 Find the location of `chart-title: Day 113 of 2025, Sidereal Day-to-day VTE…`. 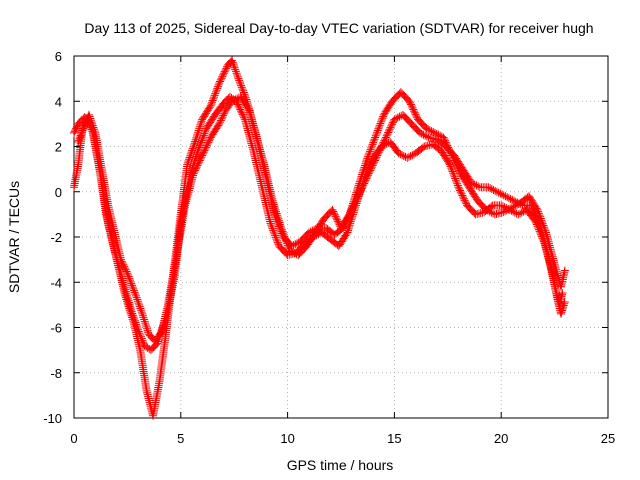

chart-title: Day 113 of 2025, Sidereal Day-to-day VTE… is located at coordinates (338, 28).